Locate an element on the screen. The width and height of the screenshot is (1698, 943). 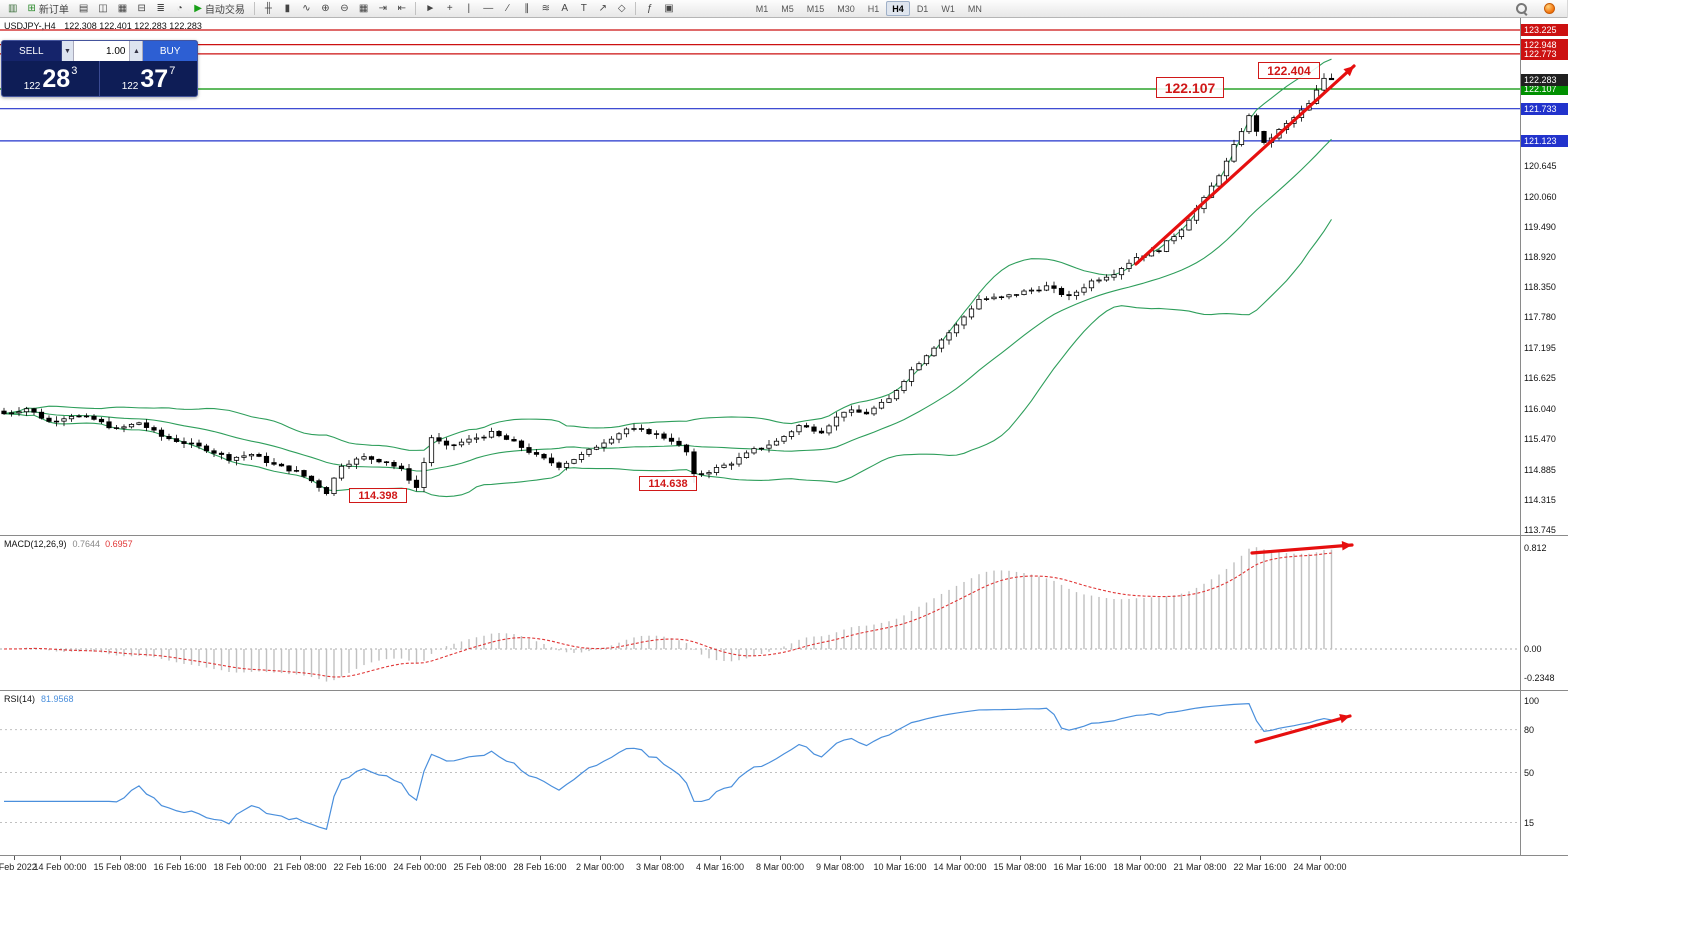
timeframe-m5-button: M5 is located at coordinates (787, 8).